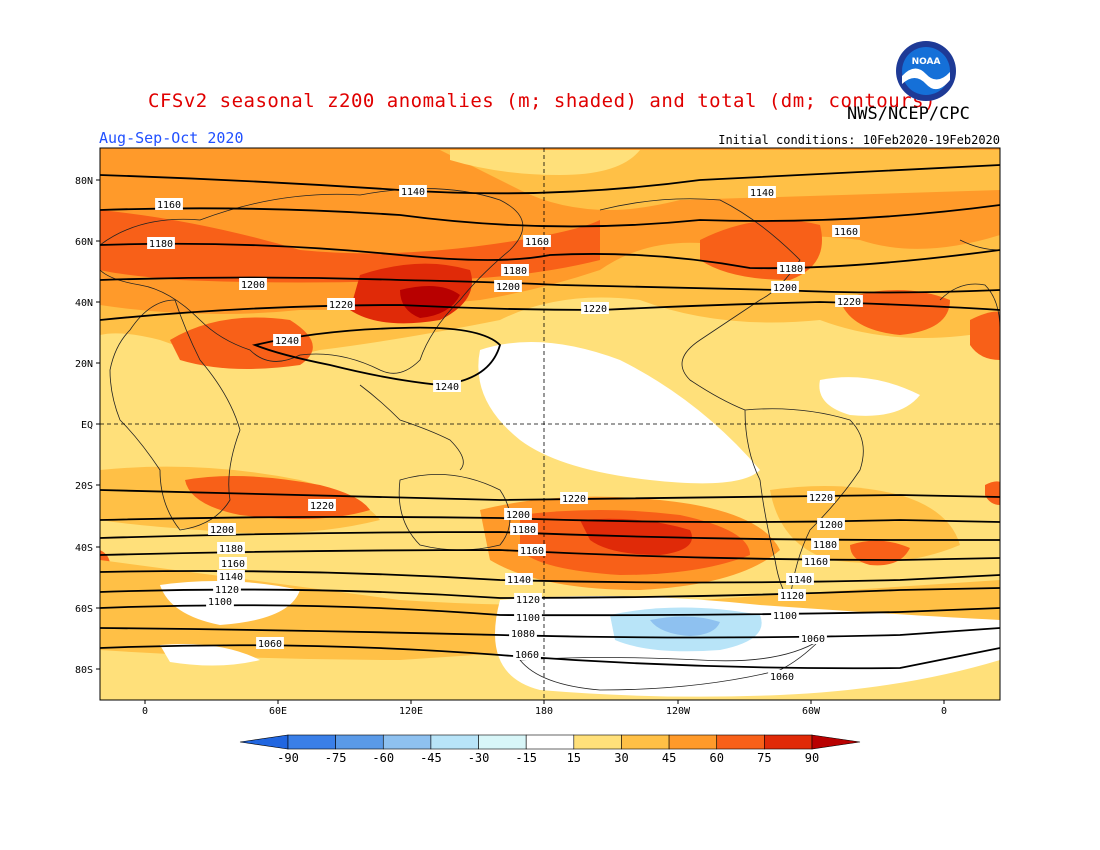 The image size is (1100, 850). Describe the element at coordinates (812, 758) in the screenshot. I see `colorbar-tick-label: 90` at that location.